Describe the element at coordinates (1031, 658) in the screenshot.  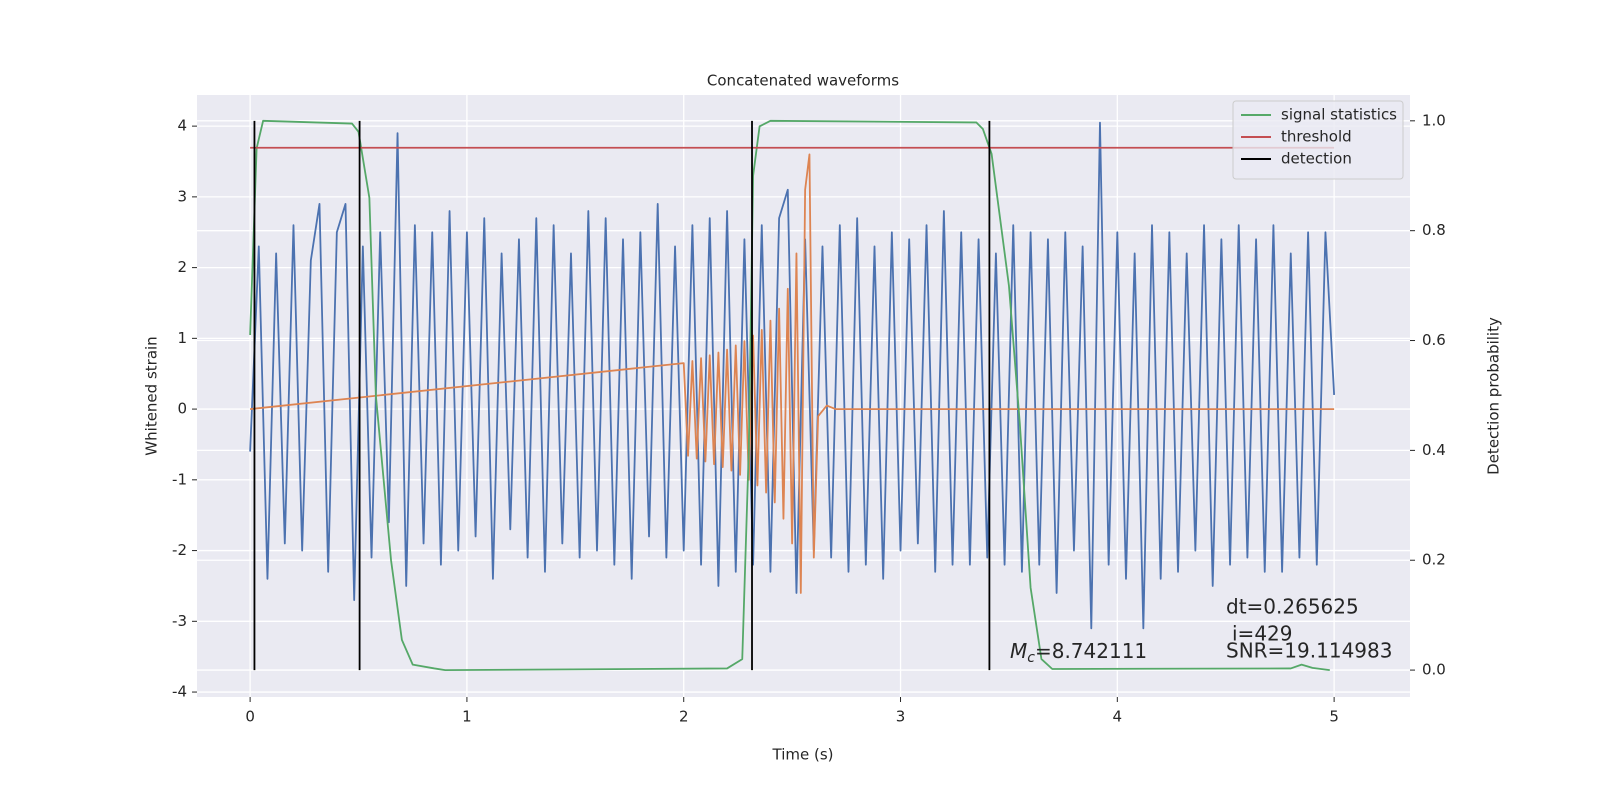
I see `annotation-subscript: c` at that location.